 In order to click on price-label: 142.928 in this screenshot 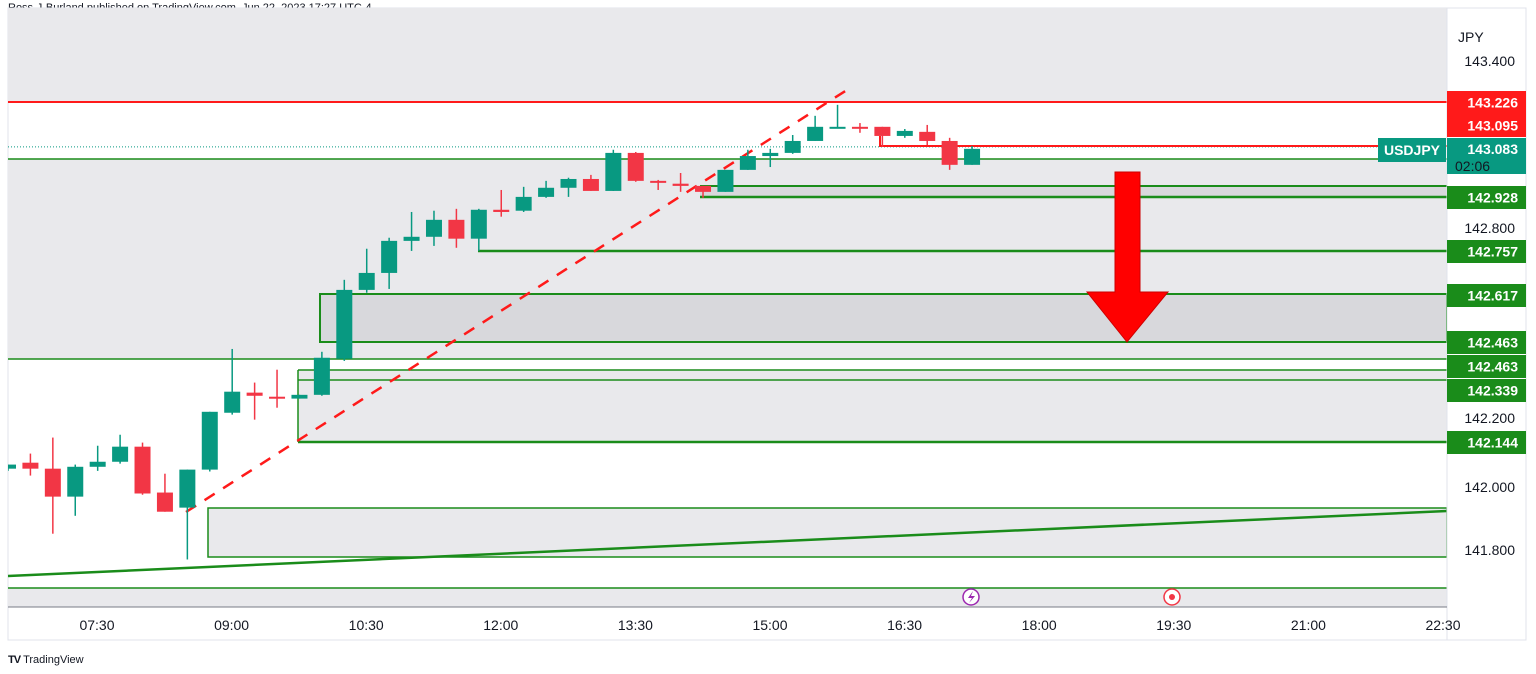, I will do `click(1486, 197)`.